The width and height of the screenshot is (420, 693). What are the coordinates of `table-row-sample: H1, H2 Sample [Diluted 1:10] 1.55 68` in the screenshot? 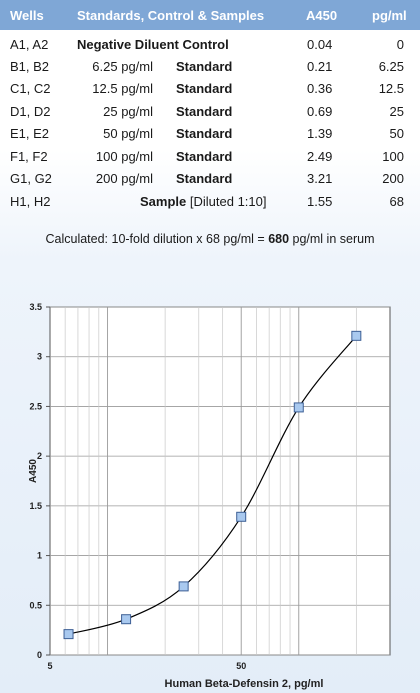 It's located at (210, 205).